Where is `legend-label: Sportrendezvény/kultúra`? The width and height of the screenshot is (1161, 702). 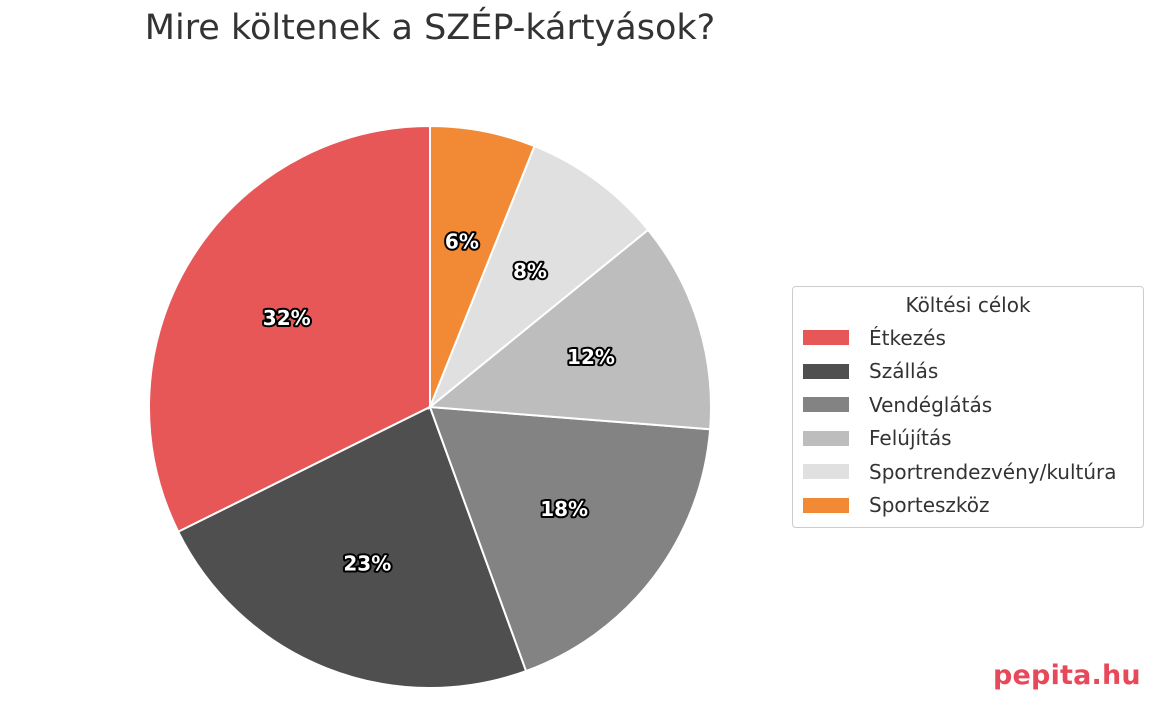
legend-label: Sportrendezvény/kultúra is located at coordinates (993, 471).